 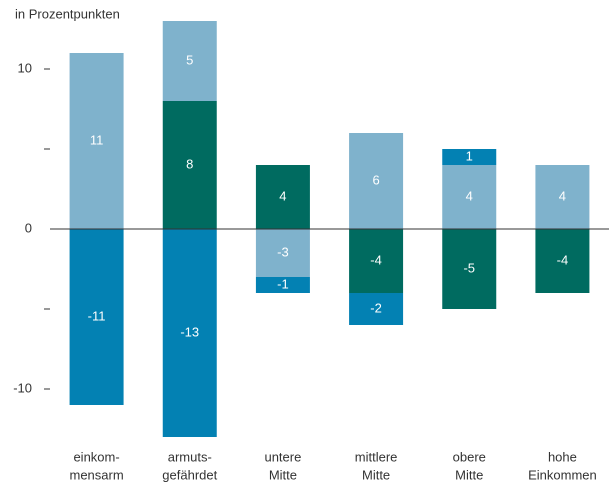 I want to click on x-tick-label: armuts-, so click(x=190, y=456).